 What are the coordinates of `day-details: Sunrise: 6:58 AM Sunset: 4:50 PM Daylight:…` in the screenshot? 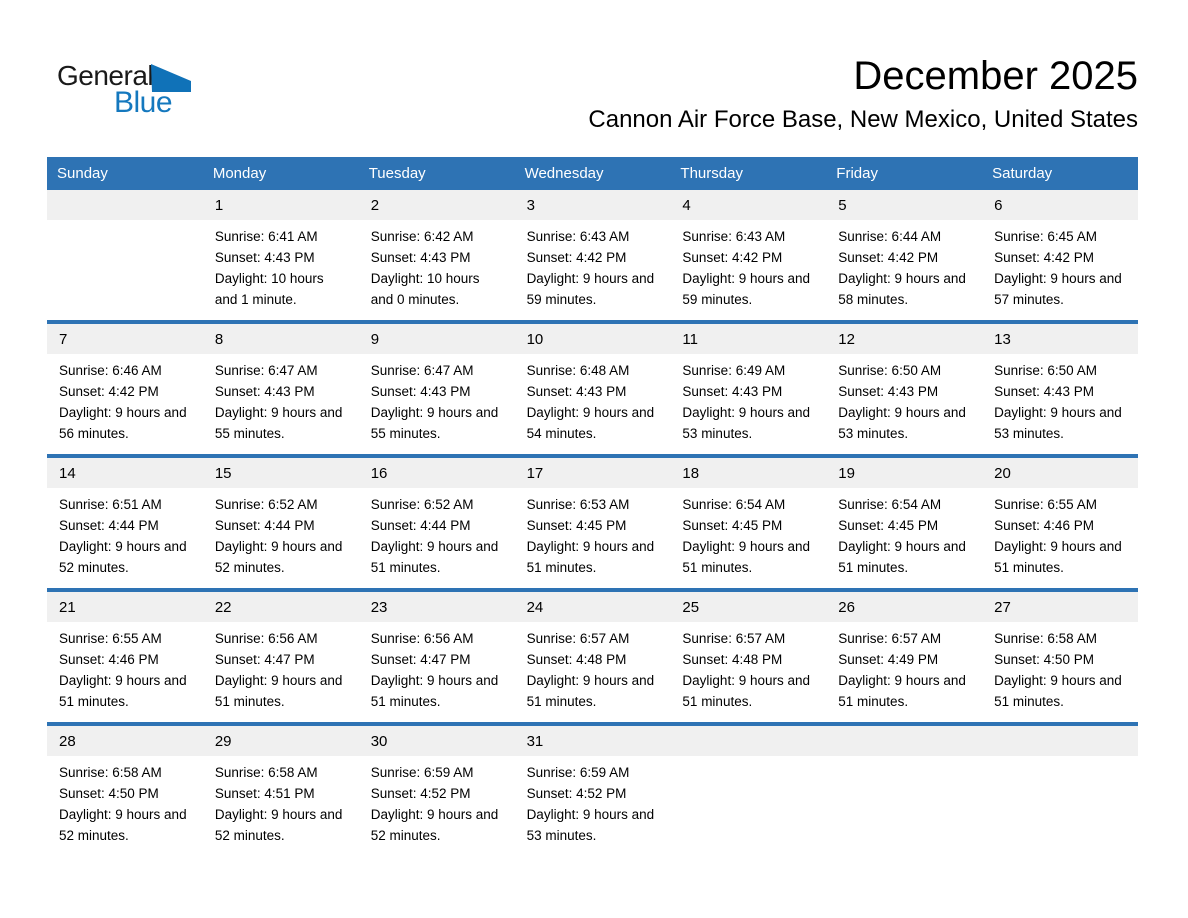 It's located at (1060, 672).